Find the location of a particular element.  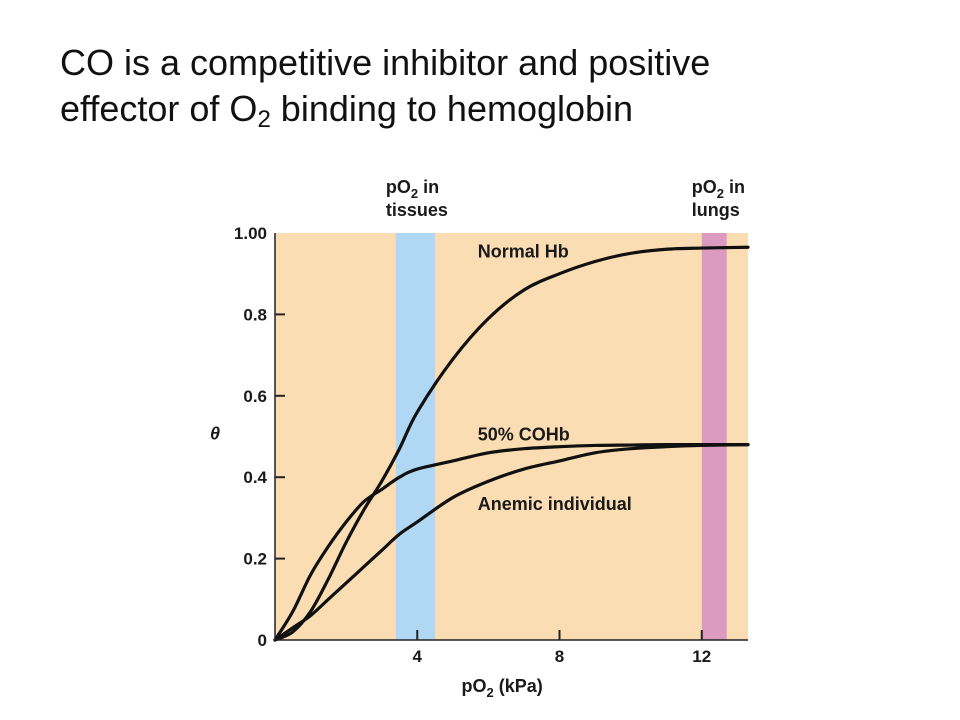

band-tissues is located at coordinates (415, 436).